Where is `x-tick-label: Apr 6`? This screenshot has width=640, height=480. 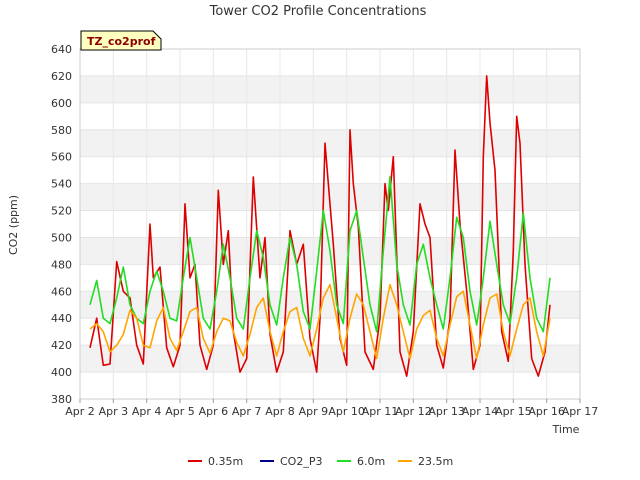
x-tick-label: Apr 6 is located at coordinates (214, 411).